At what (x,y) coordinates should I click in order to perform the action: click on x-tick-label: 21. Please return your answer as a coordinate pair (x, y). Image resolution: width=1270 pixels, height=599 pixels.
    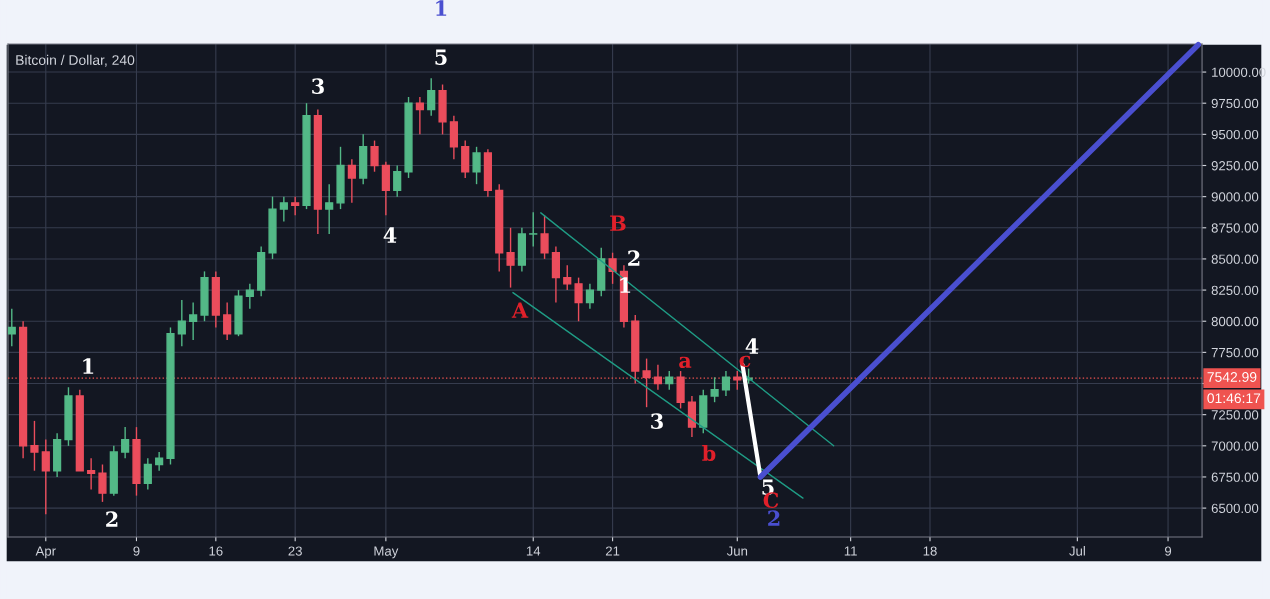
    Looking at the image, I should click on (612, 551).